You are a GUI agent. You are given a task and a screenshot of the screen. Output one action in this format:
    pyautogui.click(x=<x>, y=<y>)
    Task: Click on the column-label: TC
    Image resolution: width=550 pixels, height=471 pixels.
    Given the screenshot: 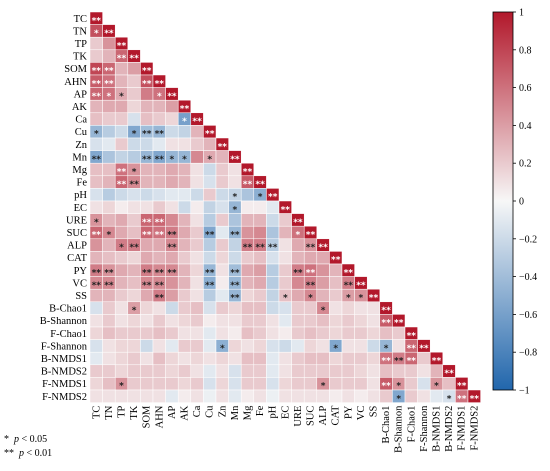 What is the action you would take?
    pyautogui.click(x=96, y=412)
    